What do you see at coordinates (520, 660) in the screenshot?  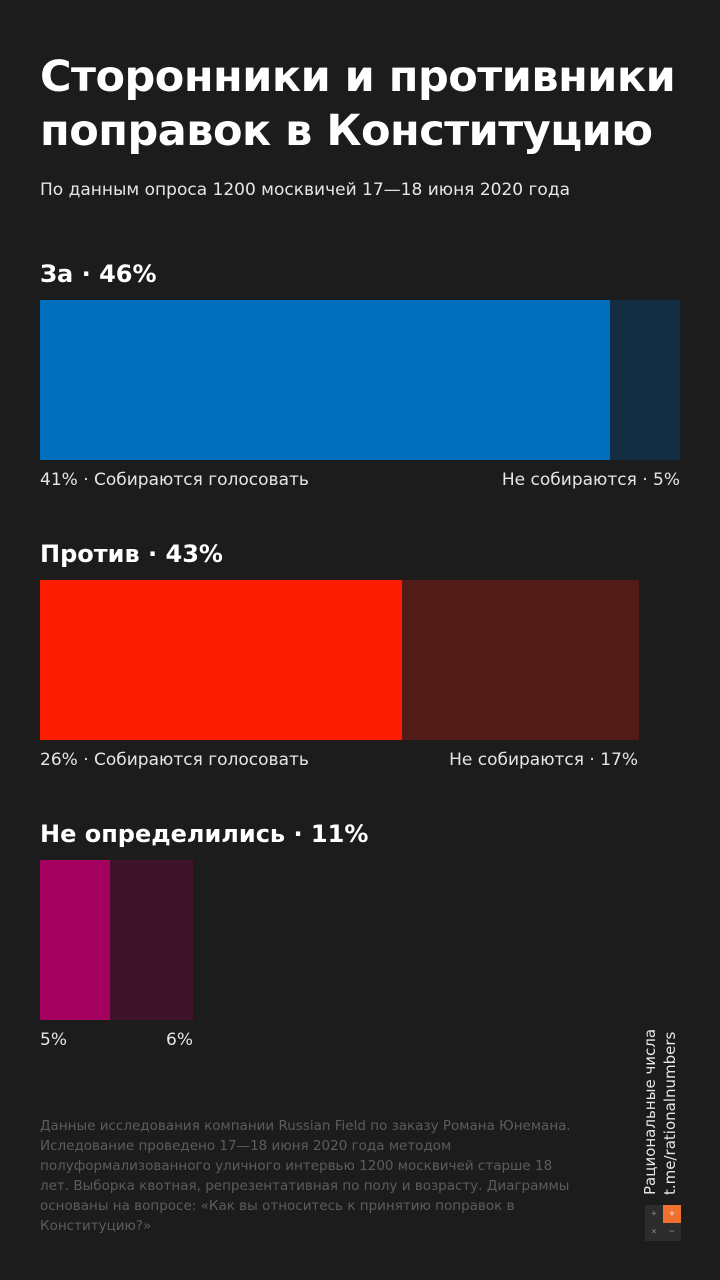 I see `bar-against-not-voting` at bounding box center [520, 660].